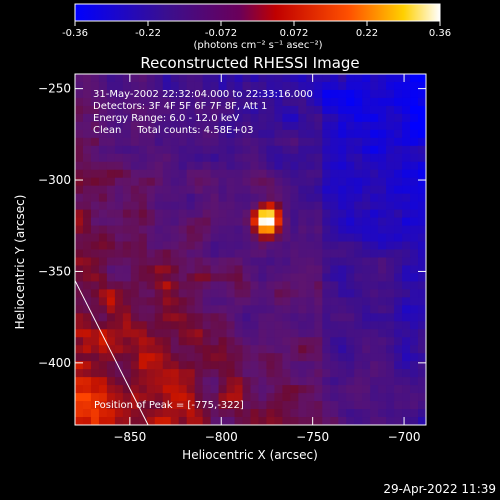 The width and height of the screenshot is (500, 500). I want to click on x-tick-label: −700, so click(404, 437).